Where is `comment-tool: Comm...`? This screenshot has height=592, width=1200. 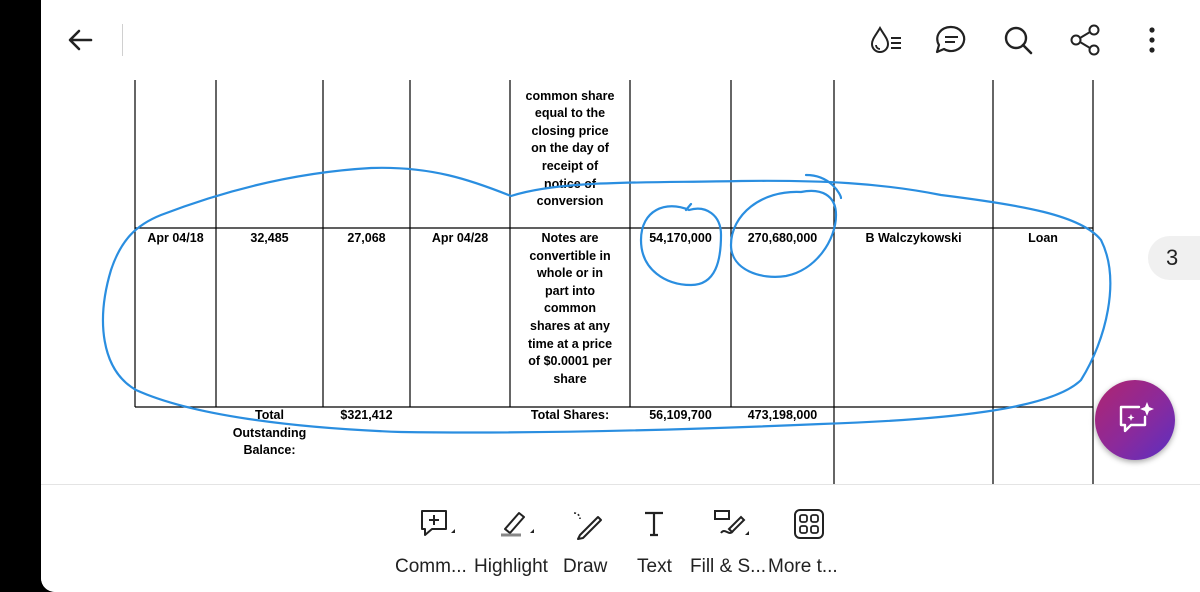
comment-tool: Comm... is located at coordinates (434, 538).